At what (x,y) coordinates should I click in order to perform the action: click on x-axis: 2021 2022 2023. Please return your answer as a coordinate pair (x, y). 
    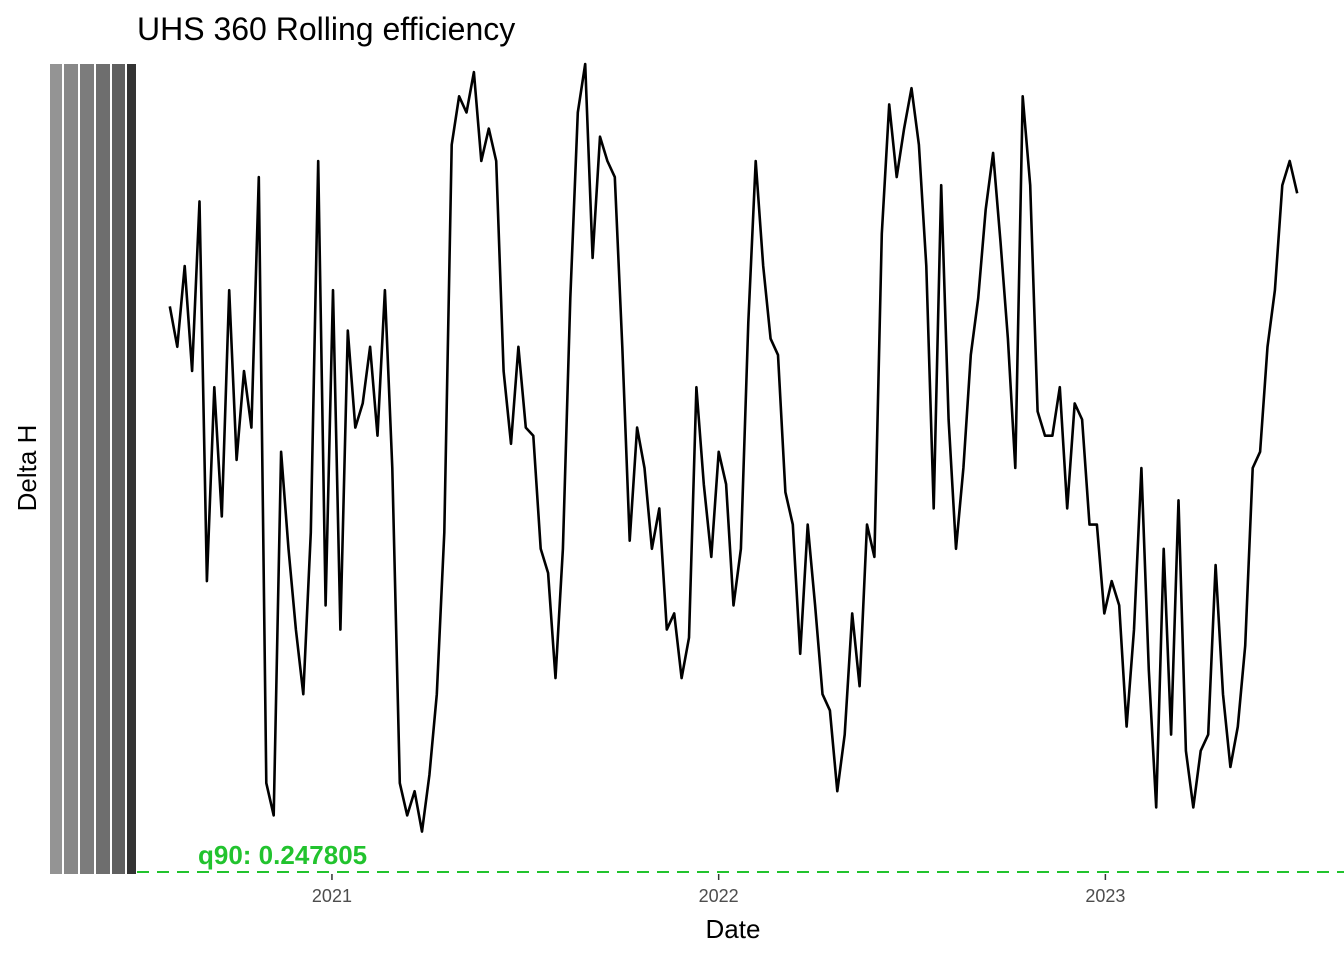
    Looking at the image, I should click on (718, 890).